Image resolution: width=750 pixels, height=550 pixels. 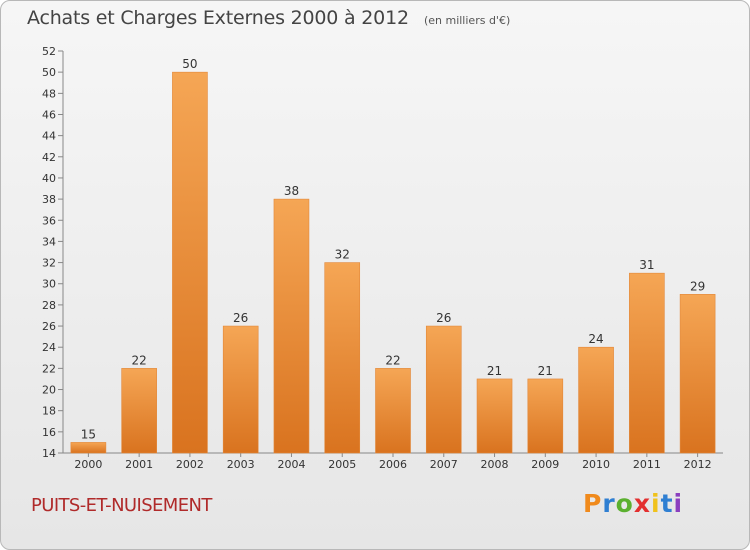 I want to click on value-label-2012: 29, so click(x=697, y=286).